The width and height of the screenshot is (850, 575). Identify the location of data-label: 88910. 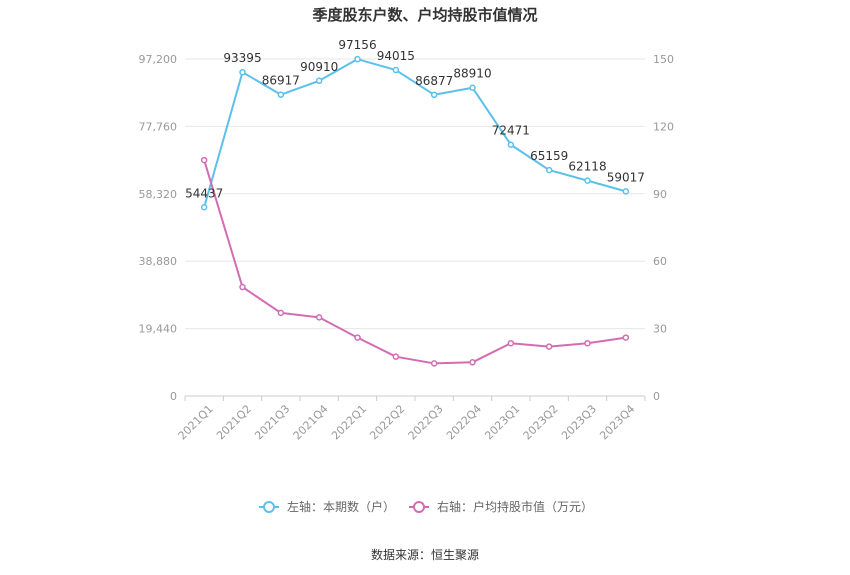
(472, 74).